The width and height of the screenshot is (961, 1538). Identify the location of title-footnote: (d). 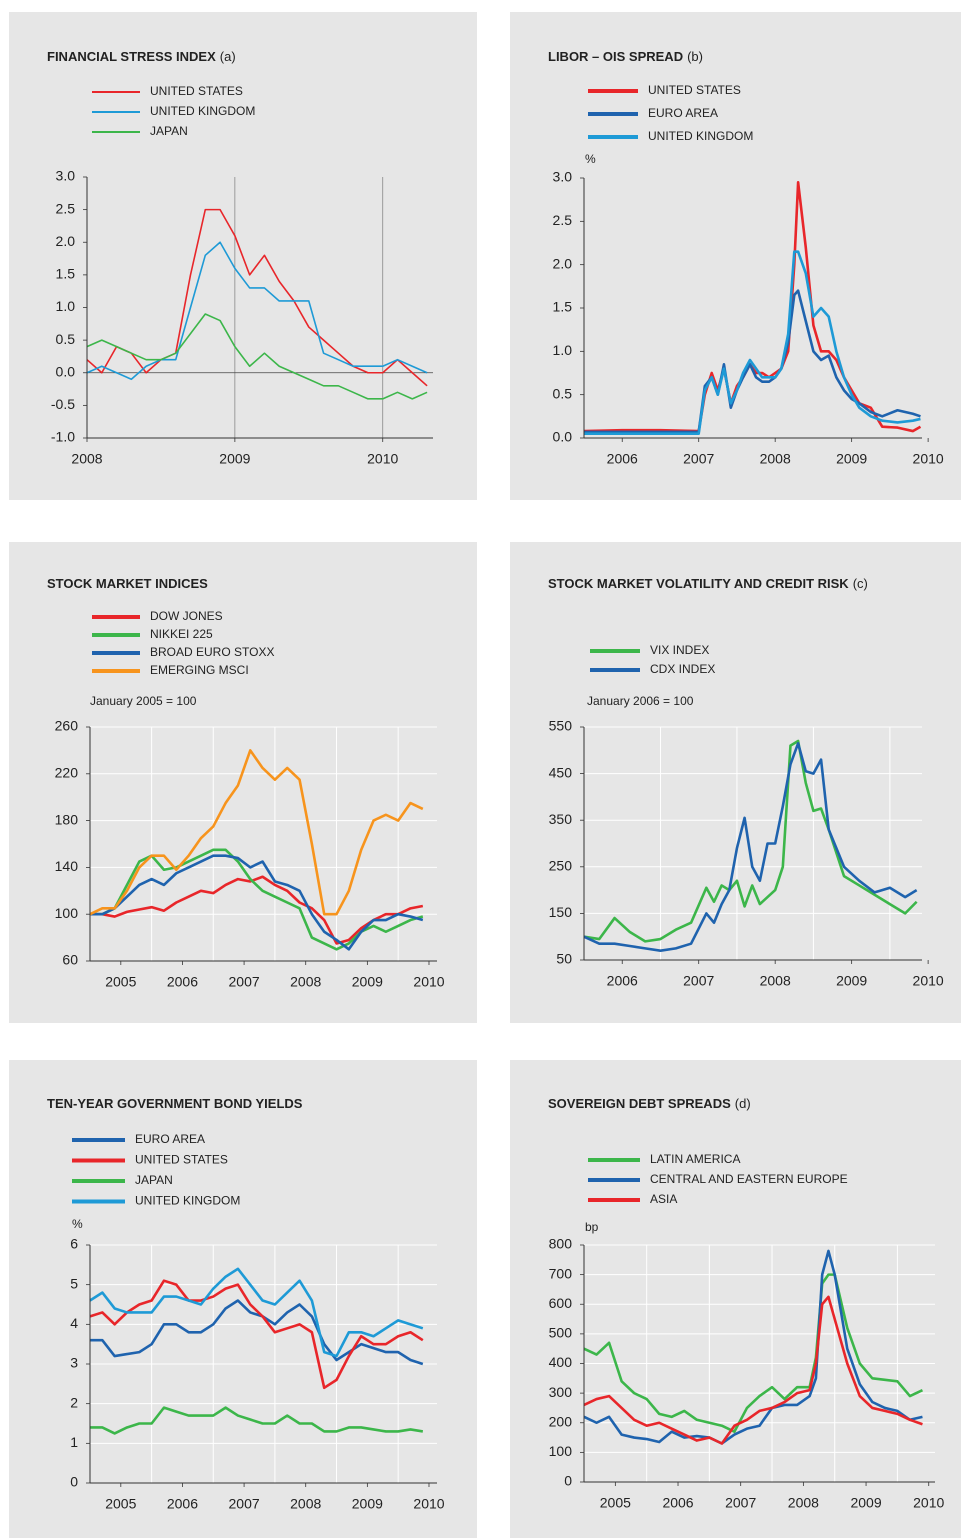
(743, 1103).